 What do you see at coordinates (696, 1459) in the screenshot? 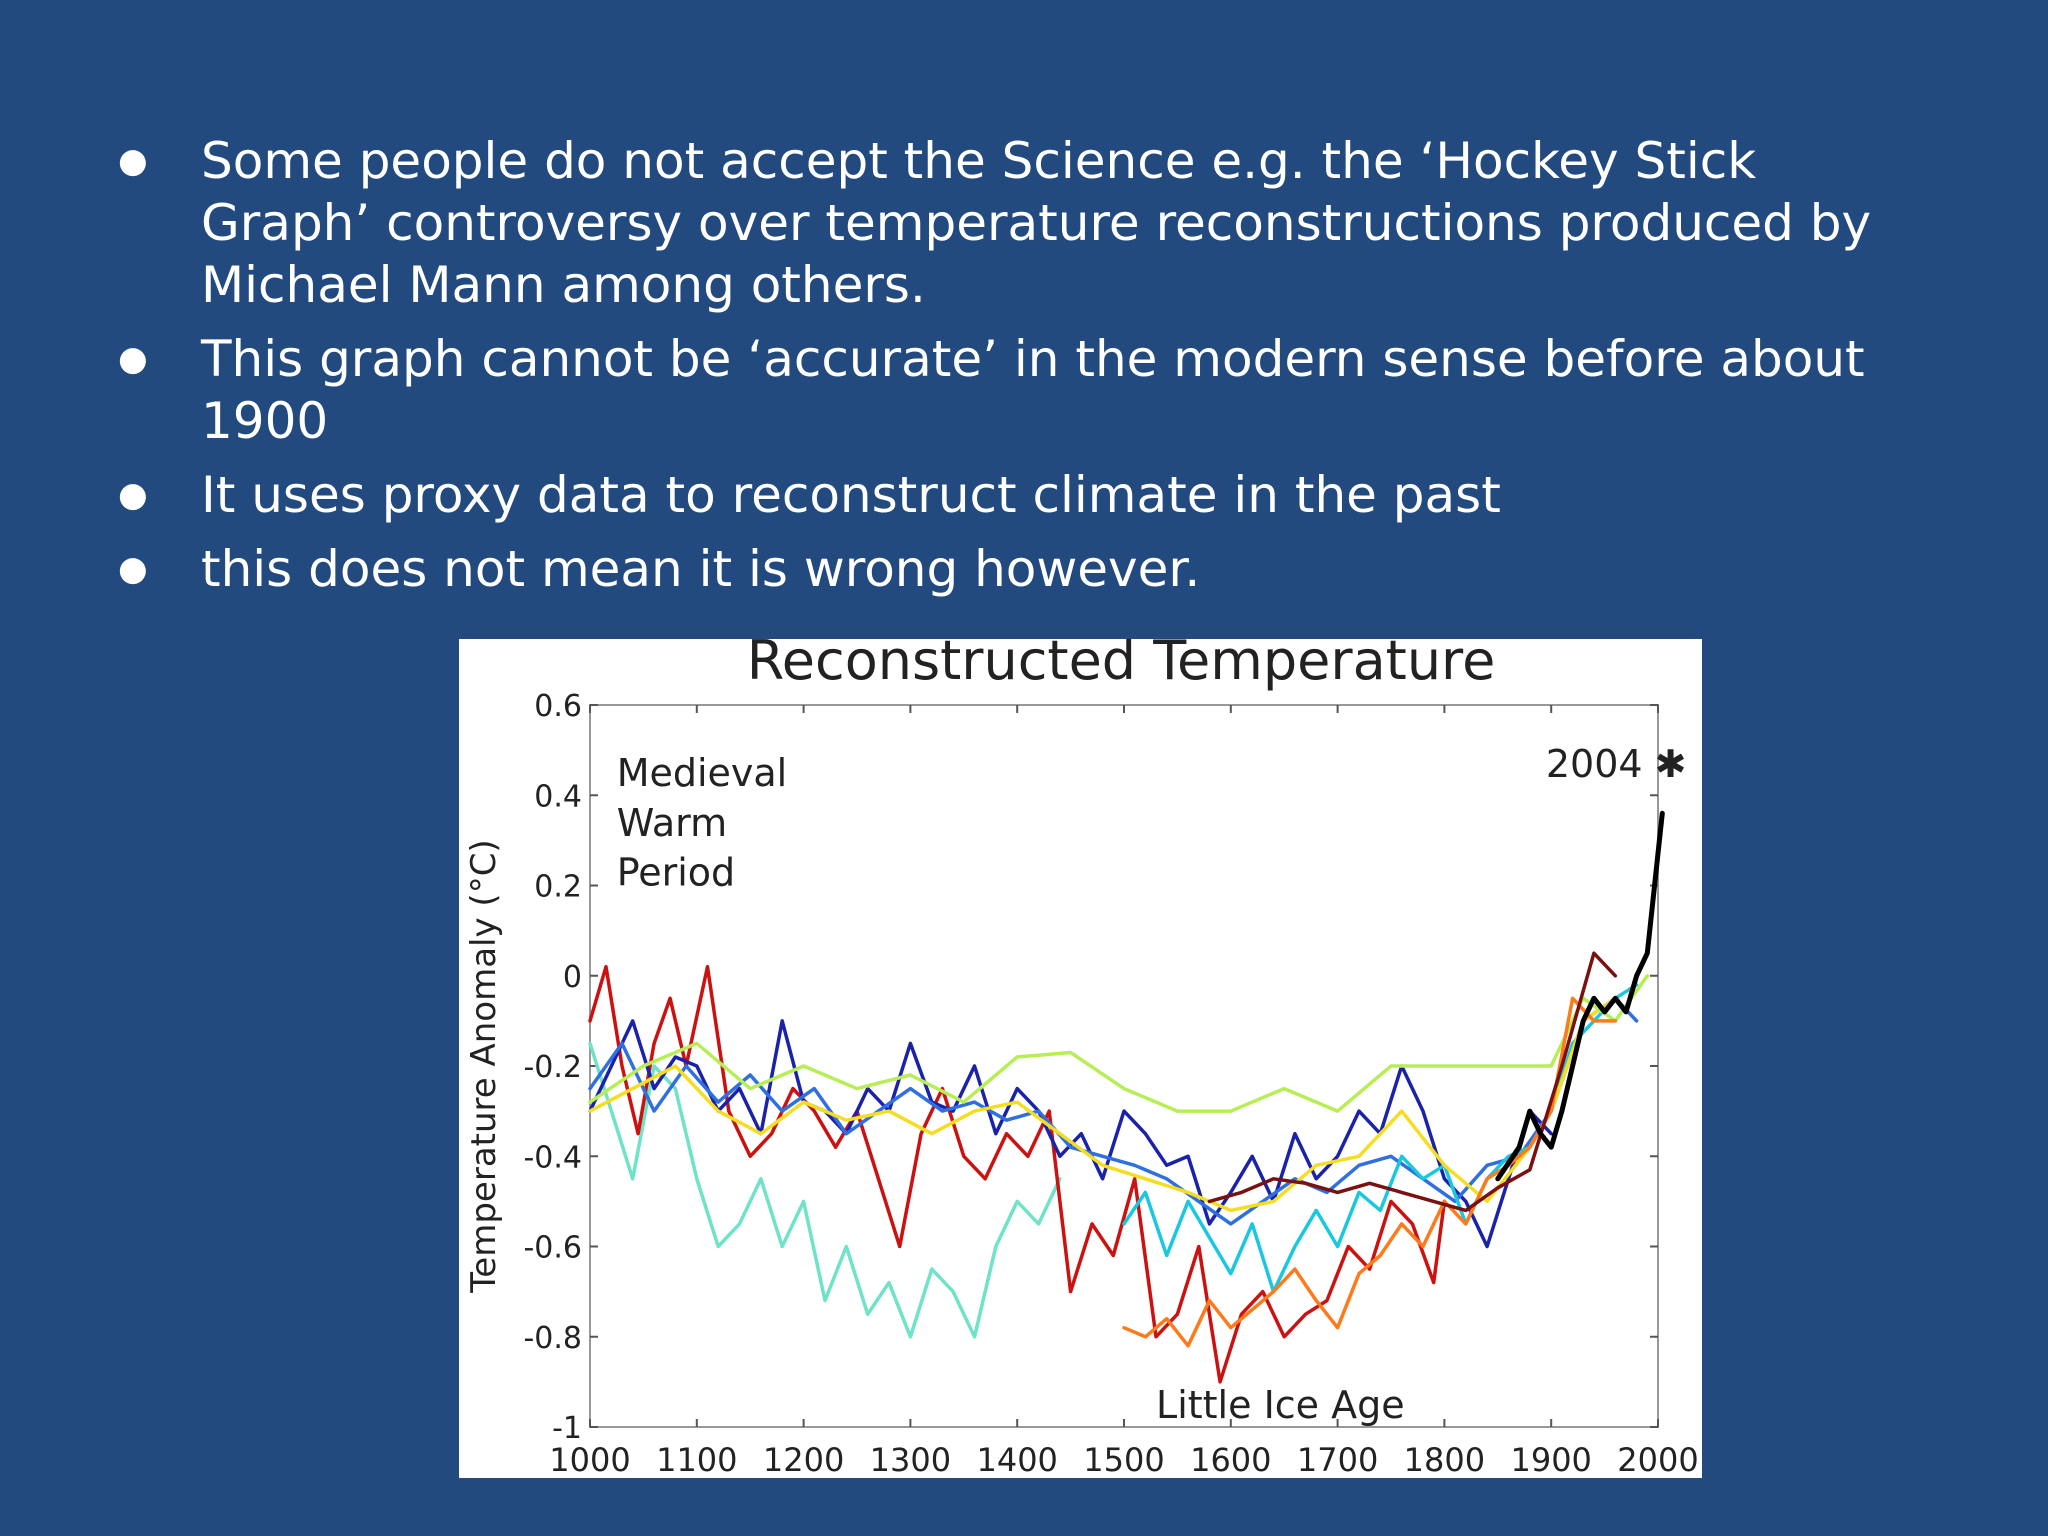
I see `x-tick-label: 1100` at bounding box center [696, 1459].